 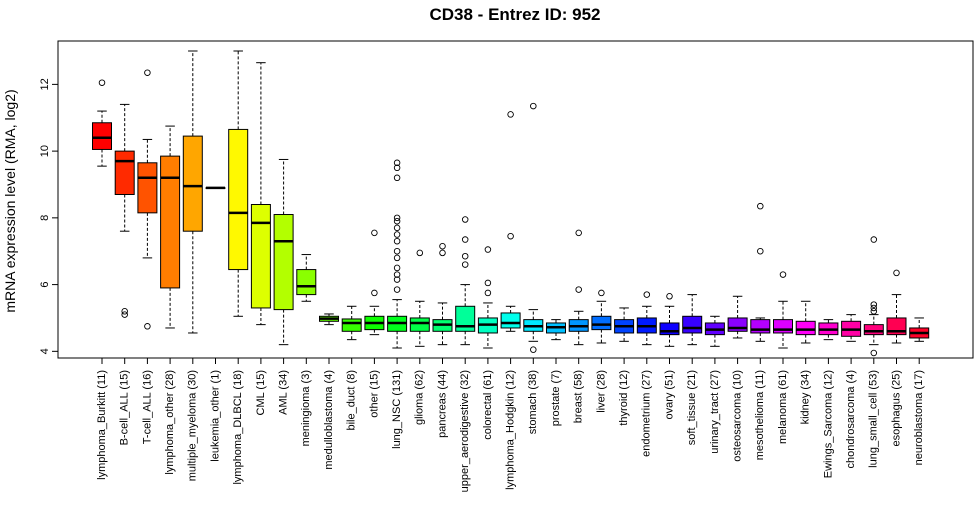 I want to click on x-tick-label: mesothelioma (11), so click(x=760, y=415).